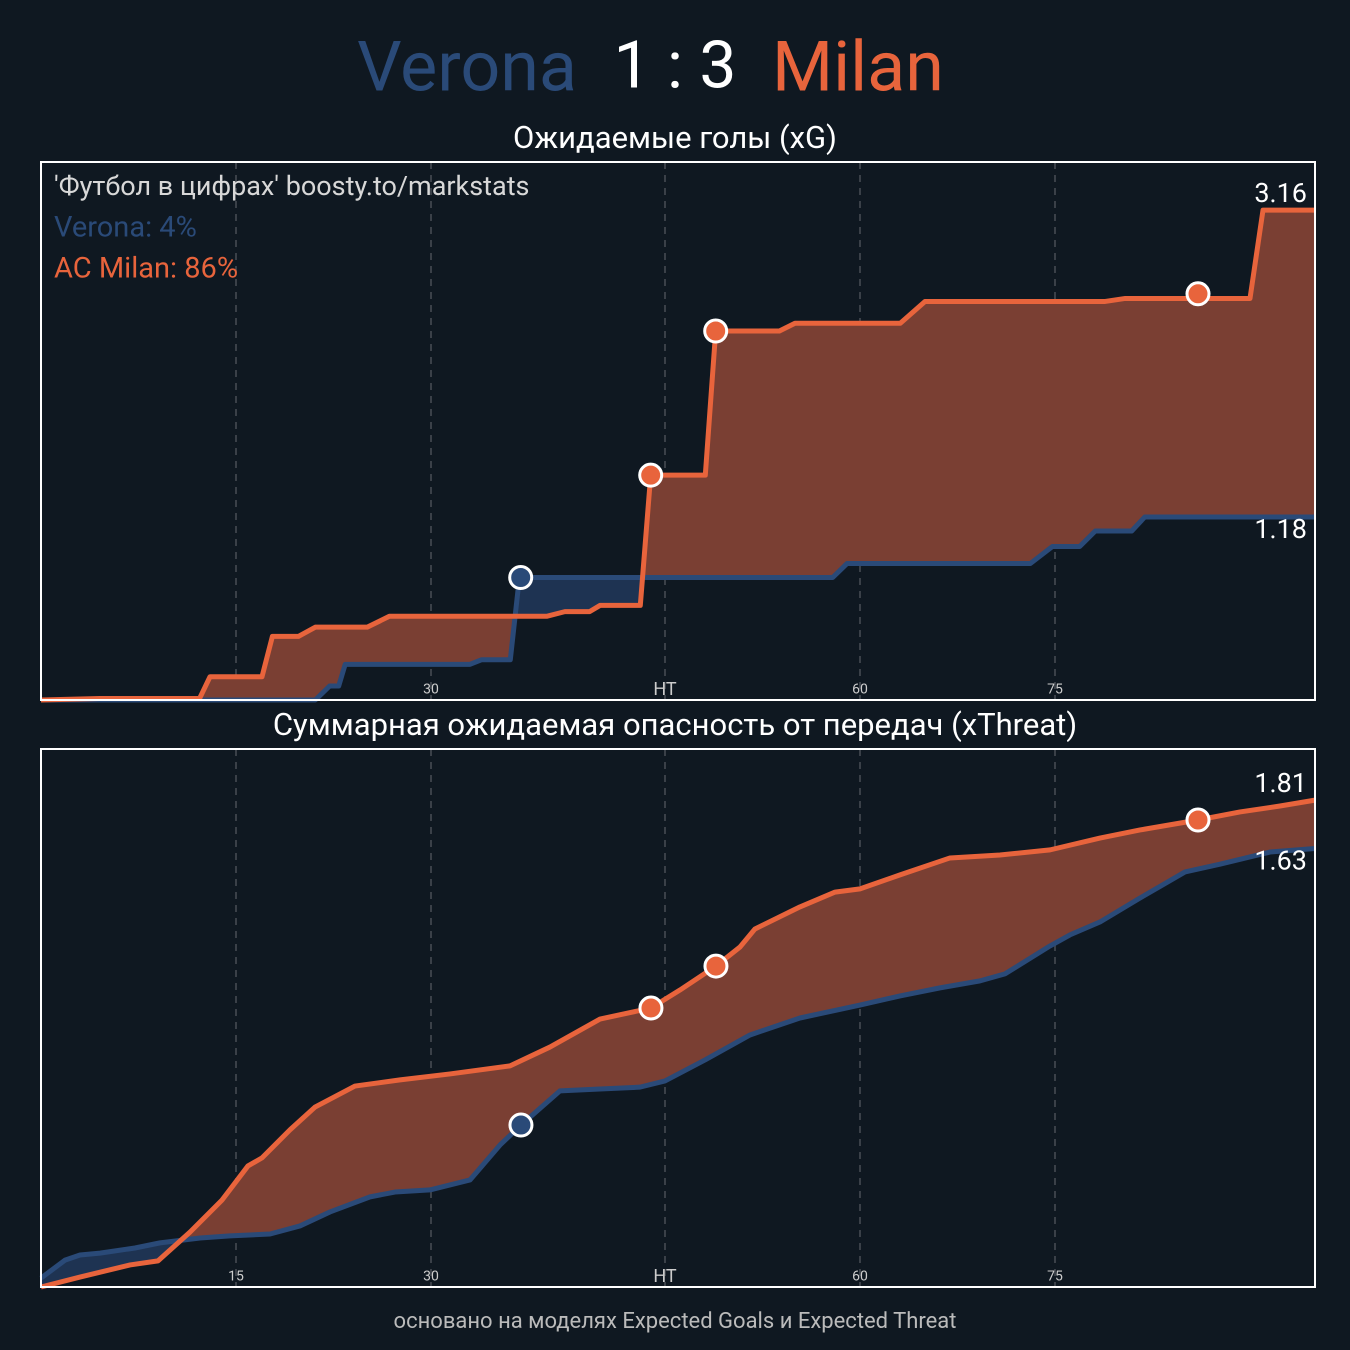 The height and width of the screenshot is (1350, 1350). I want to click on home-team: Verona, so click(467, 67).